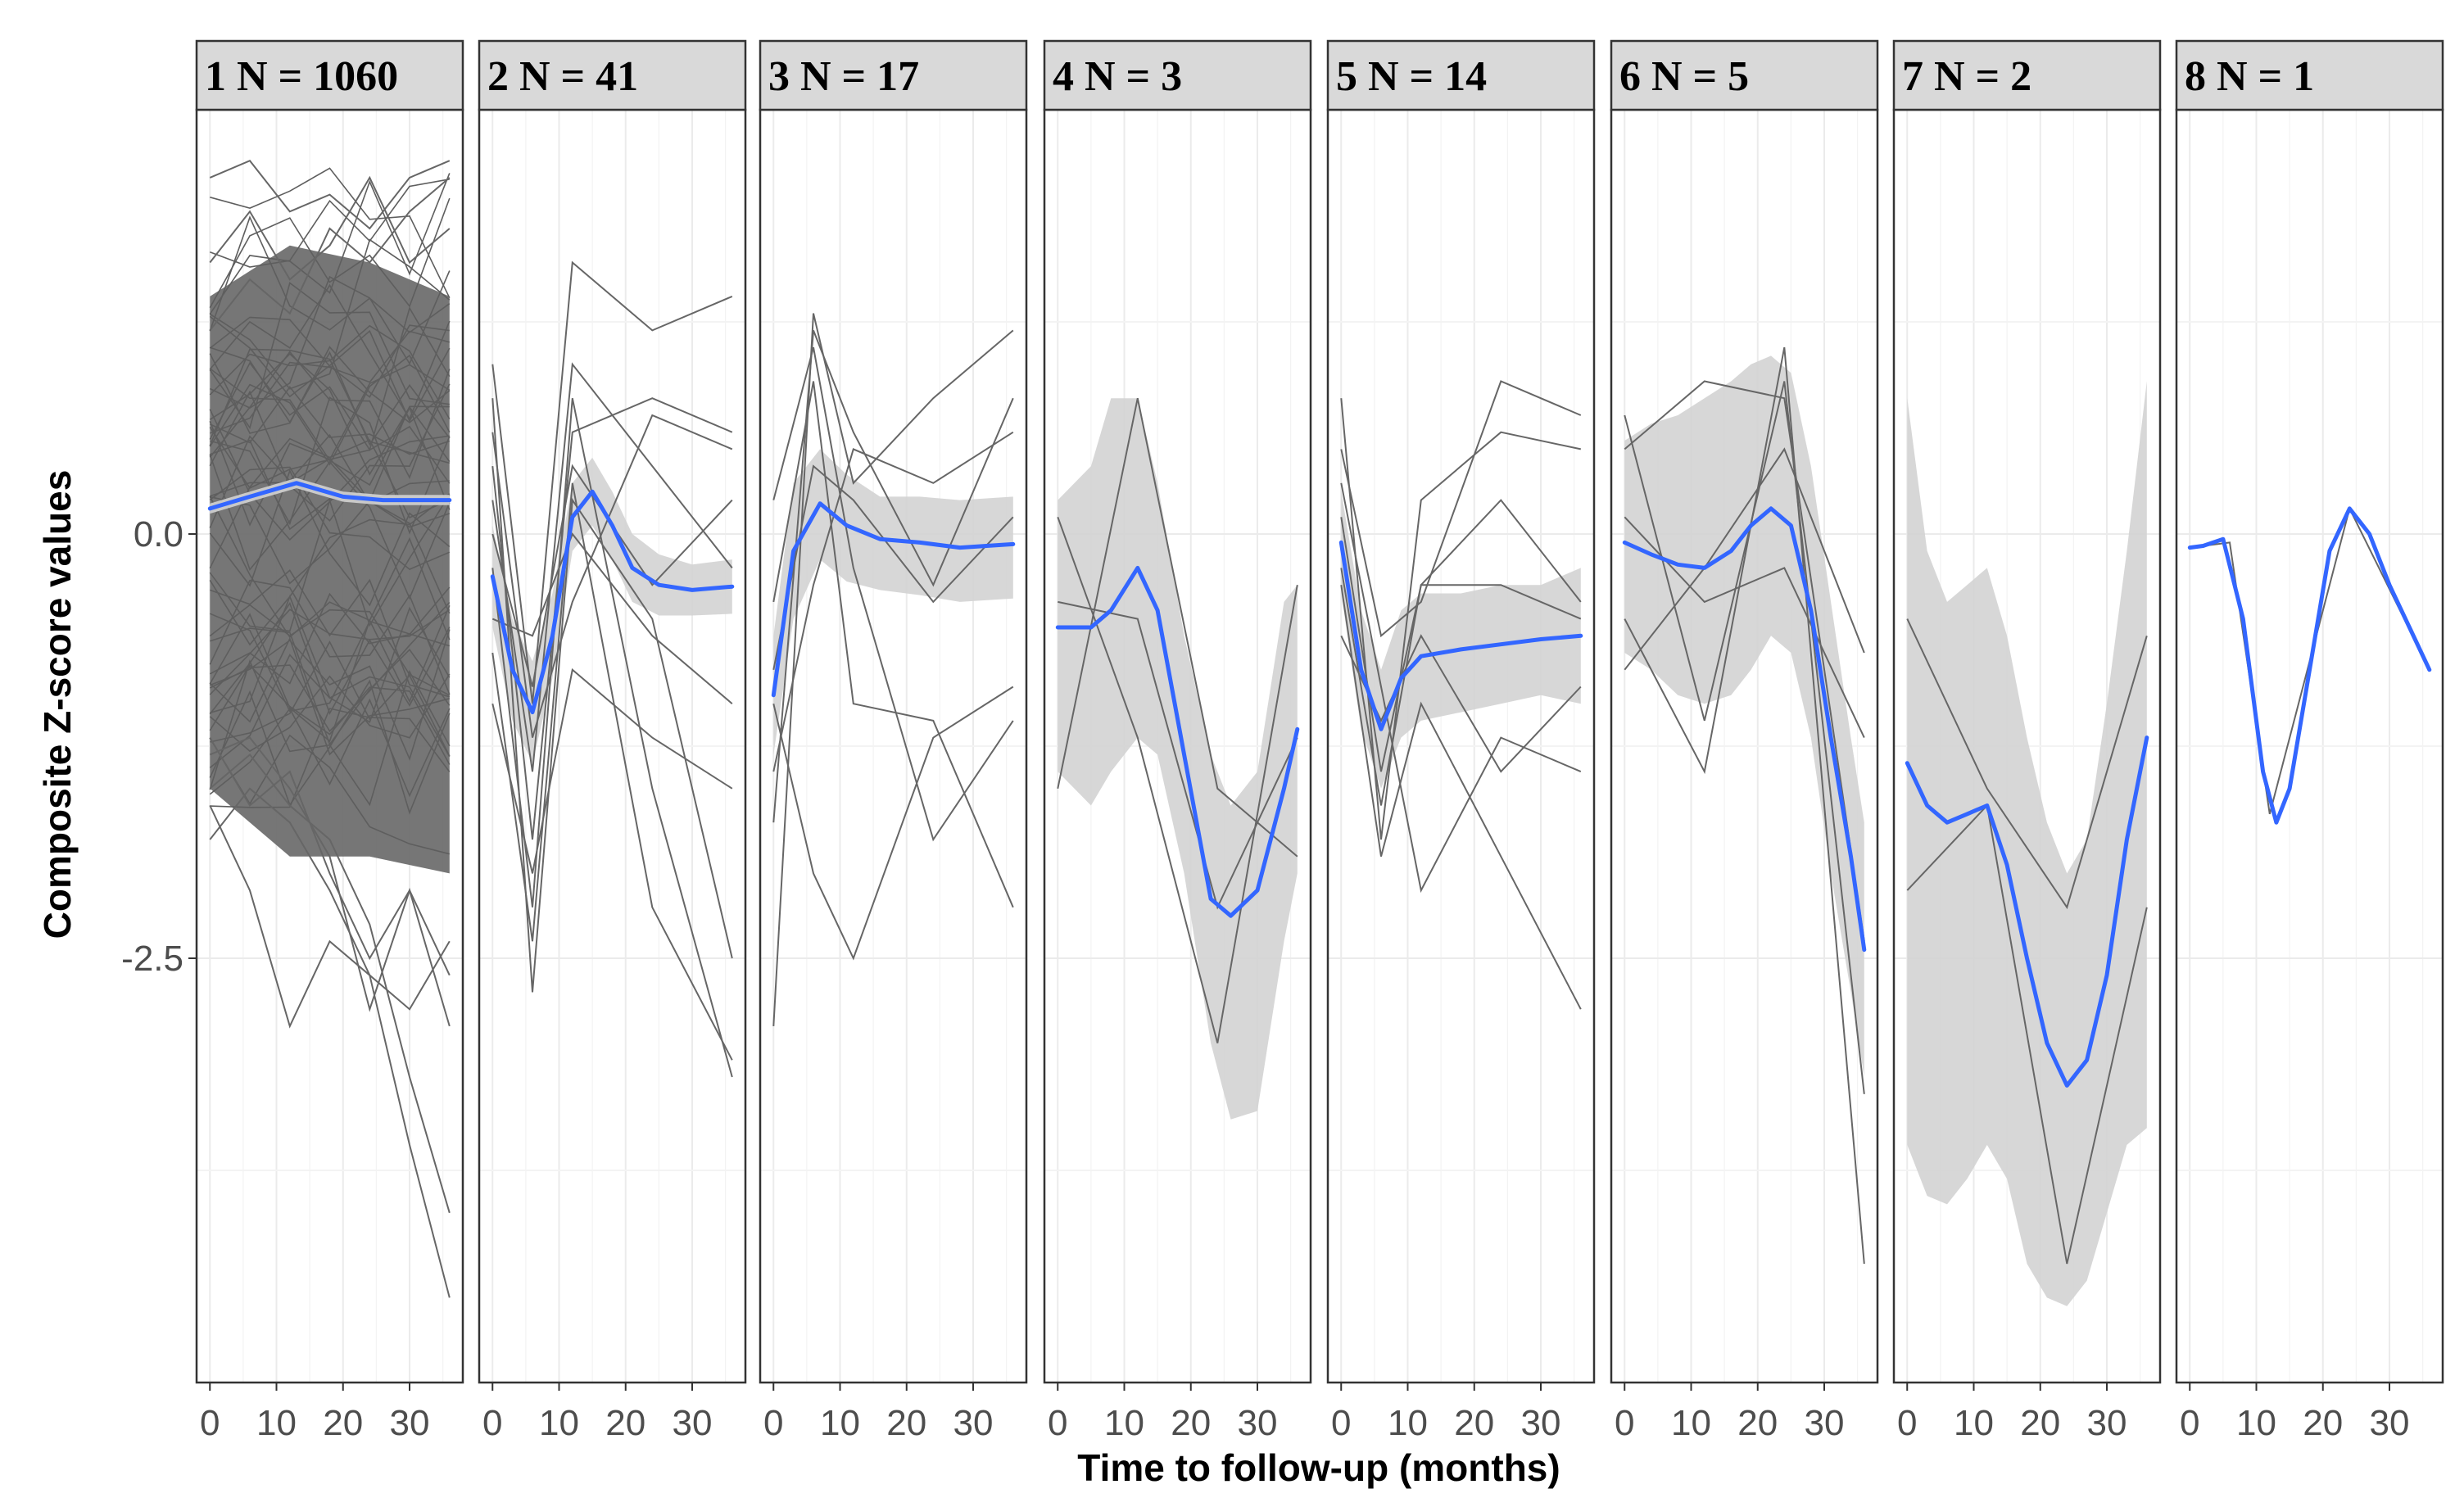 This screenshot has width=2464, height=1489. I want to click on facet-panel-8: 8 N = 1 0 10 20 30, so click(2309, 741).